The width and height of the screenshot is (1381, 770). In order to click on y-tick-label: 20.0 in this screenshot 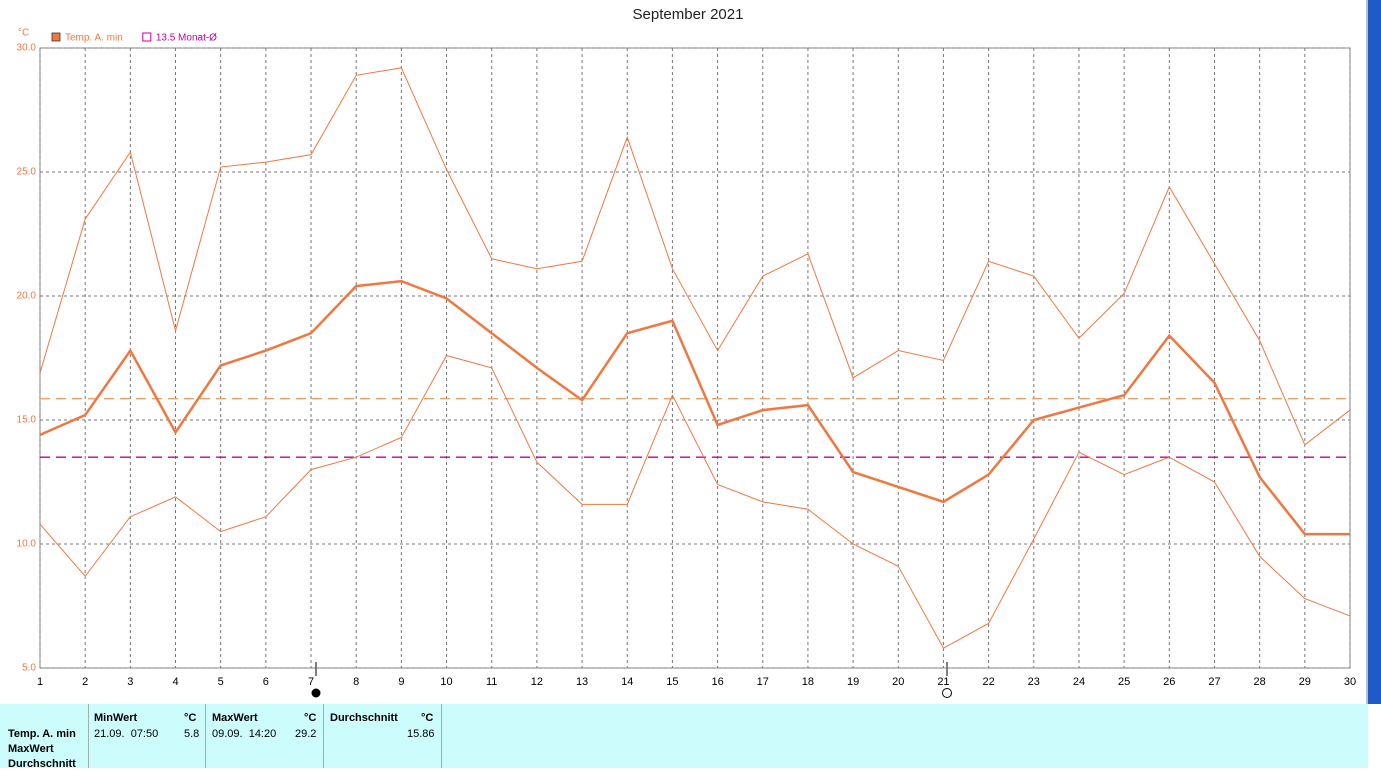, I will do `click(27, 296)`.